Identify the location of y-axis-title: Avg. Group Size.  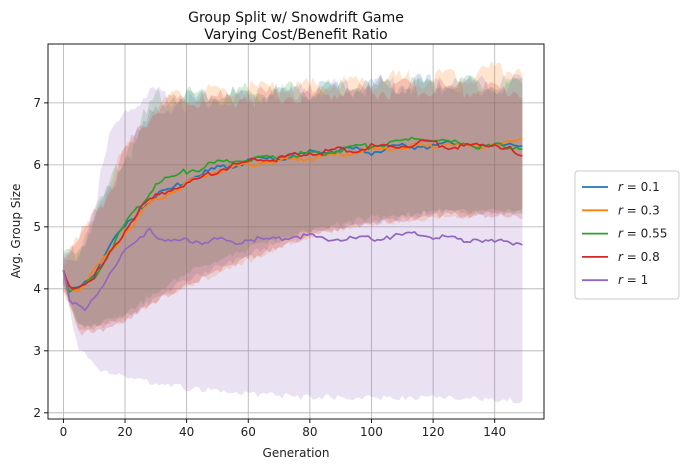
(16, 231).